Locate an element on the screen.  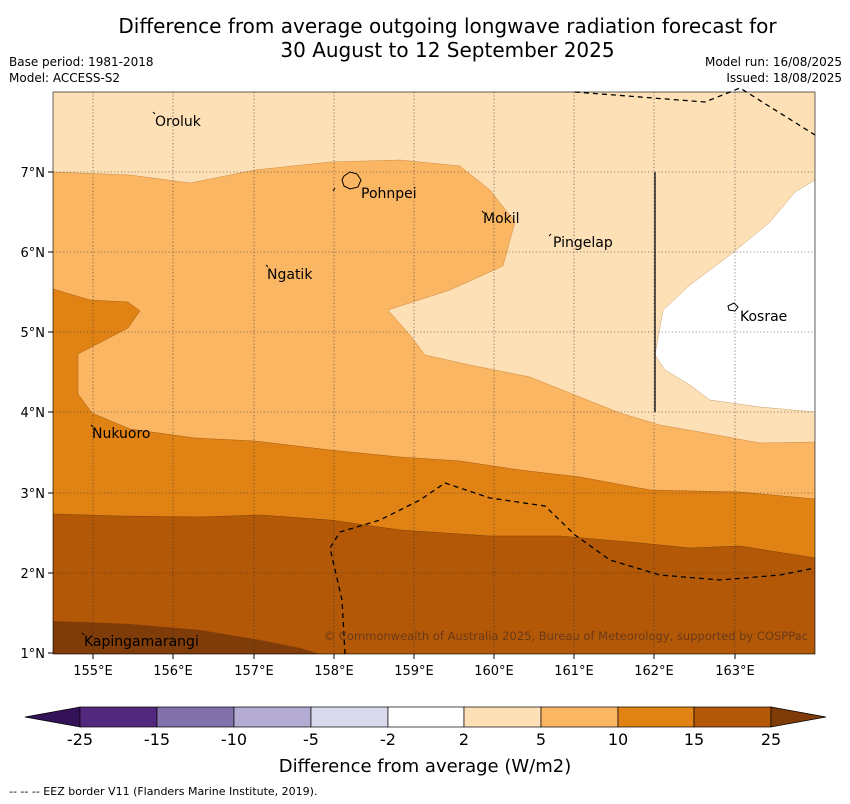
kosrae-island is located at coordinates (733, 307).